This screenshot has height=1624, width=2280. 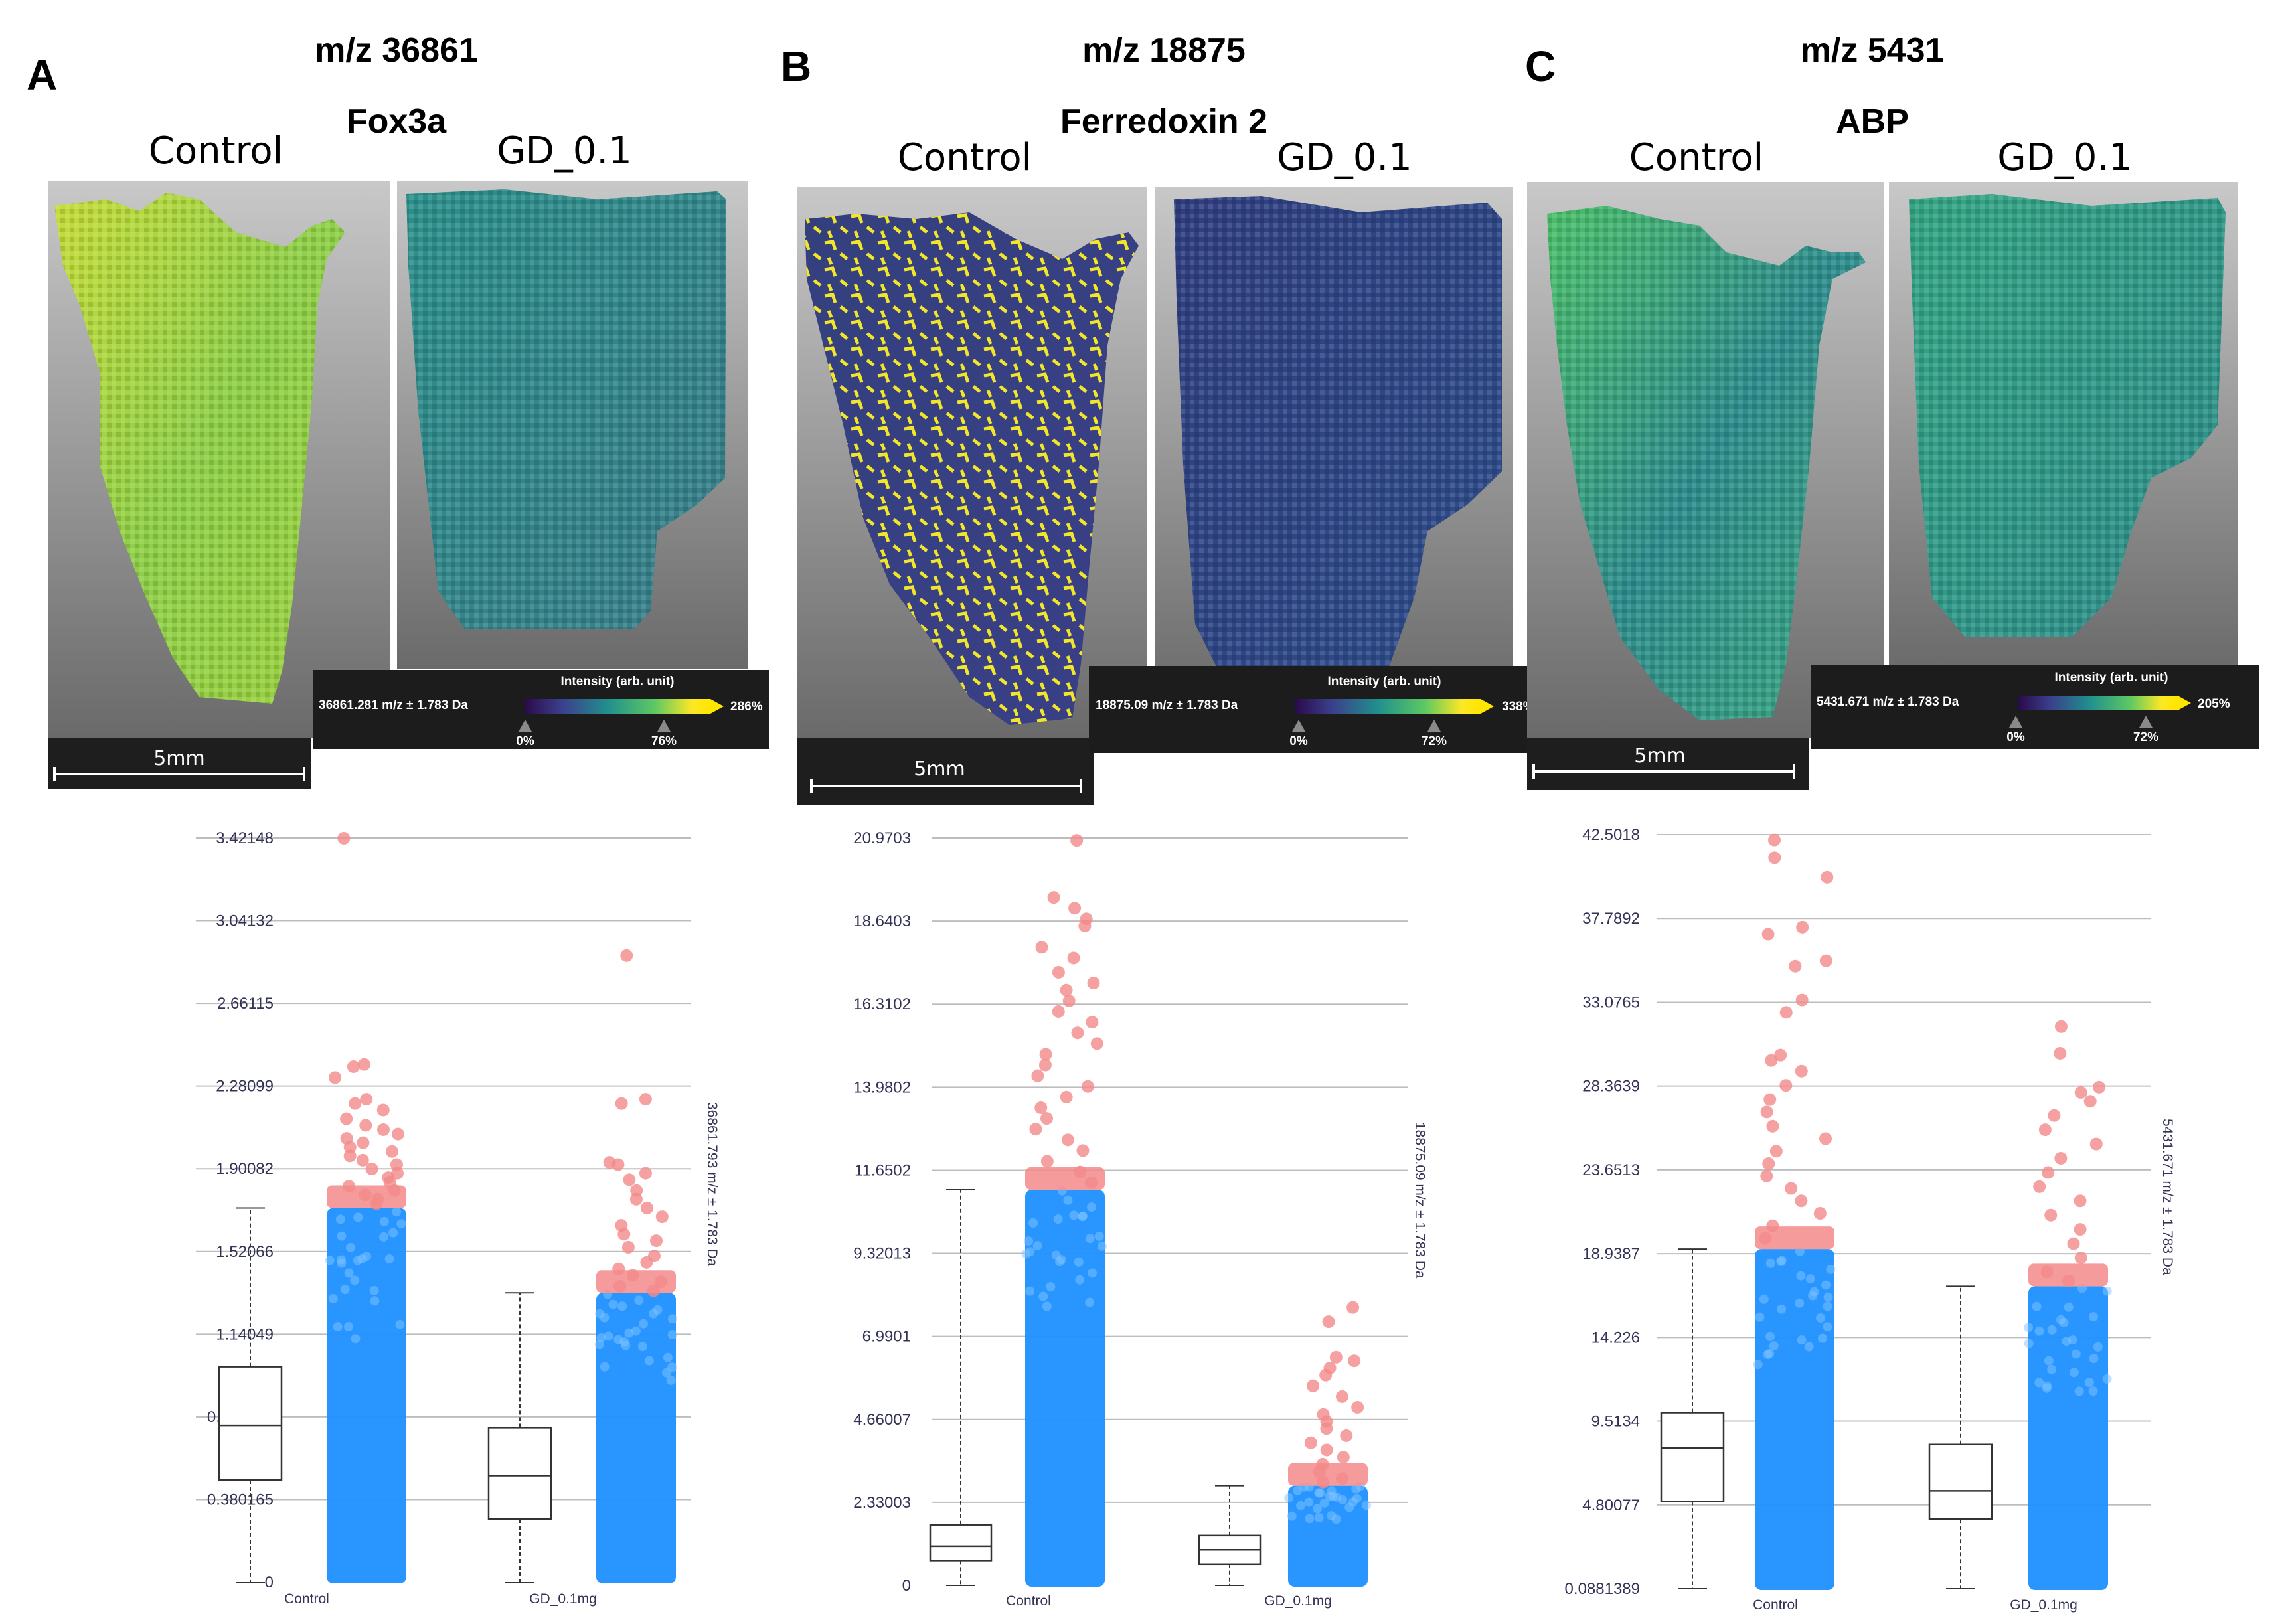 What do you see at coordinates (972, 468) in the screenshot?
I see `tissue-control-texture` at bounding box center [972, 468].